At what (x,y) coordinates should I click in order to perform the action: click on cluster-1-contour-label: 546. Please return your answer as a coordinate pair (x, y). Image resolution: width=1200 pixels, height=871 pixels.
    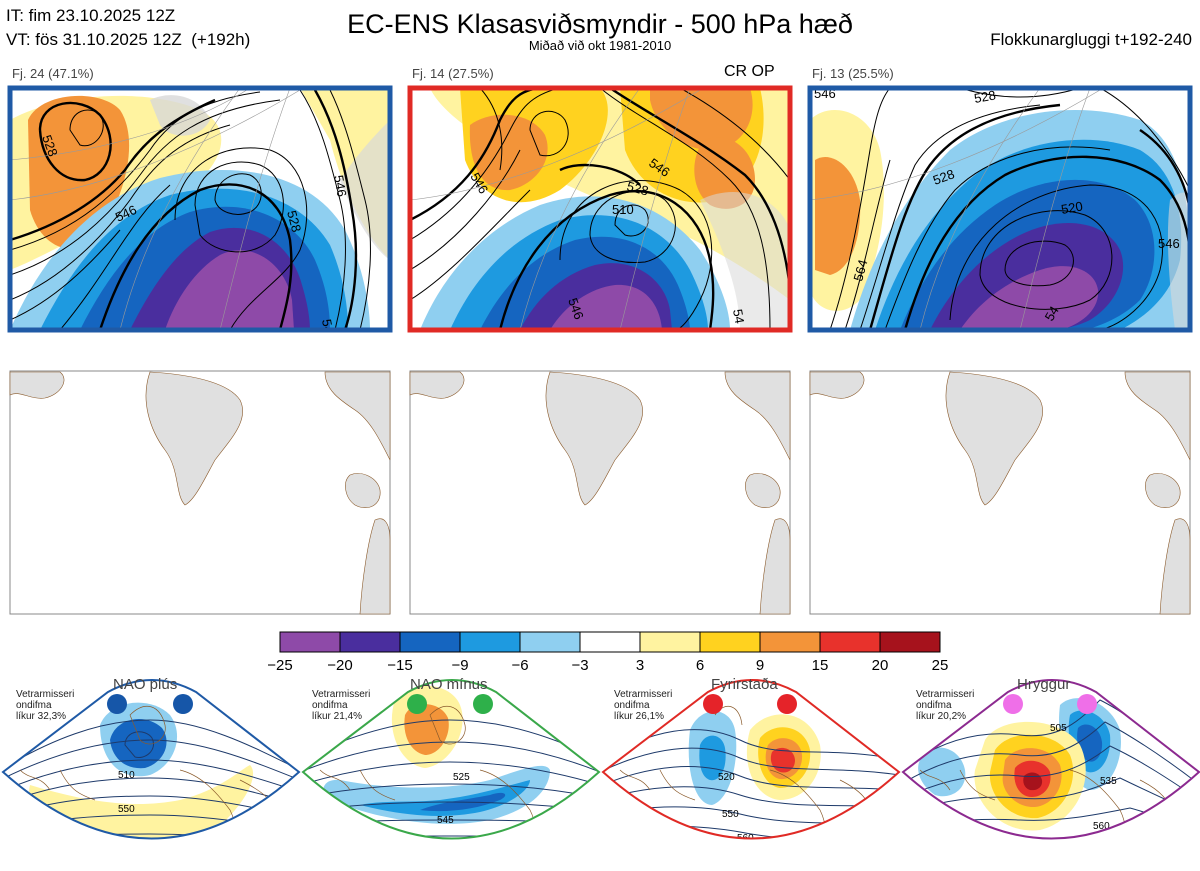
    Looking at the image, I should click on (340, 186).